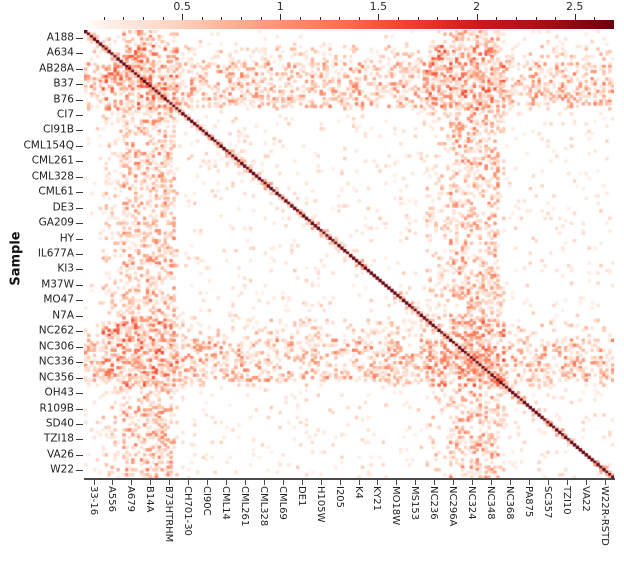 The image size is (624, 562). I want to click on colorbar-ticks, so click(349, 17).